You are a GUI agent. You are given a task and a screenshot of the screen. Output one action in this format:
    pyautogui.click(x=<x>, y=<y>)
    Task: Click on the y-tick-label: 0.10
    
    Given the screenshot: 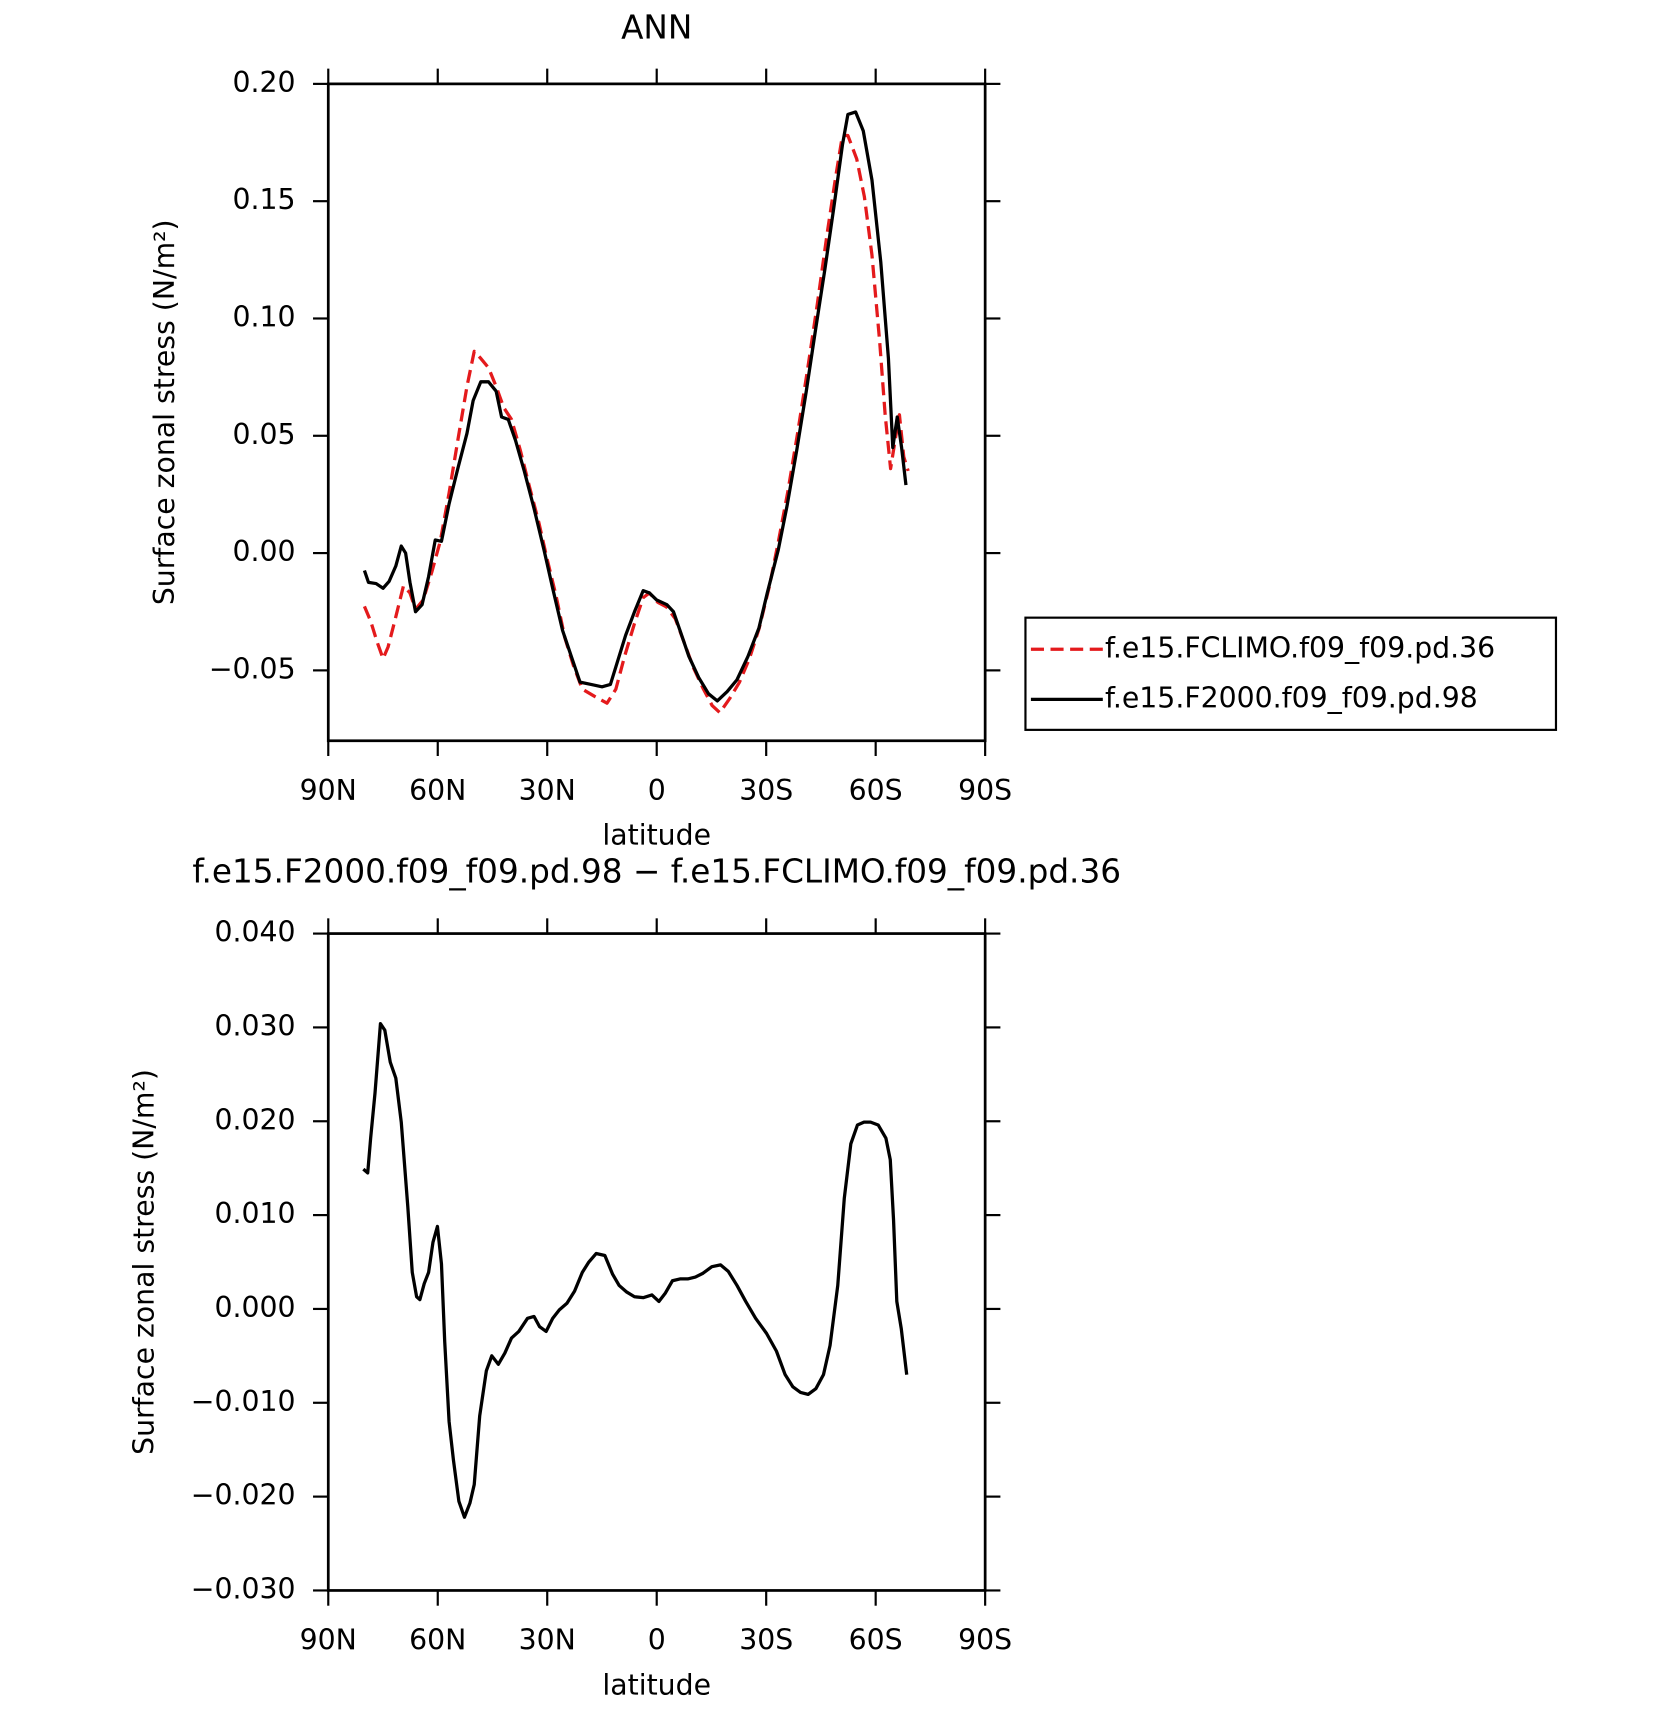 What is the action you would take?
    pyautogui.click(x=264, y=316)
    